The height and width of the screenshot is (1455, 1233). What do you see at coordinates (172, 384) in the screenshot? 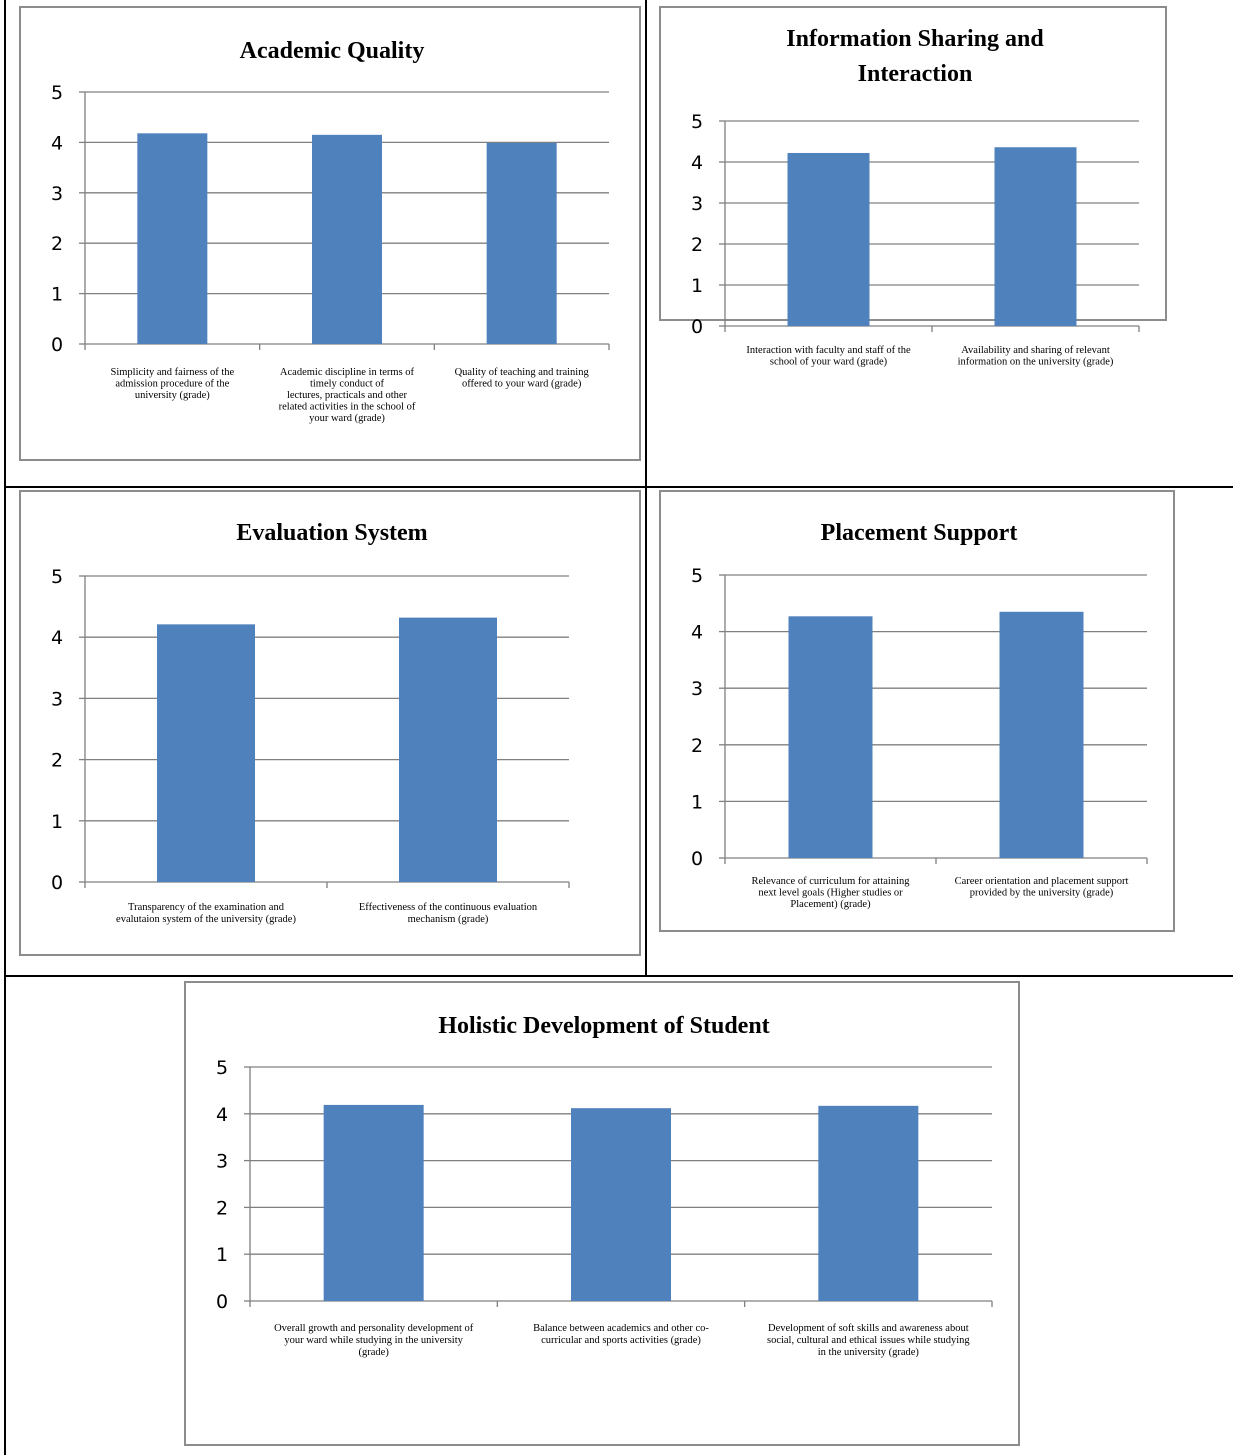
I see `x-category-label: admission procedure of the` at bounding box center [172, 384].